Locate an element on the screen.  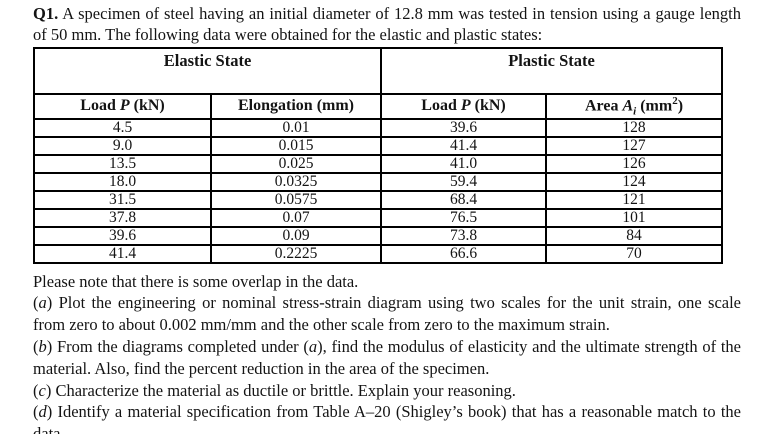
table-cell: 70 is located at coordinates (634, 253).